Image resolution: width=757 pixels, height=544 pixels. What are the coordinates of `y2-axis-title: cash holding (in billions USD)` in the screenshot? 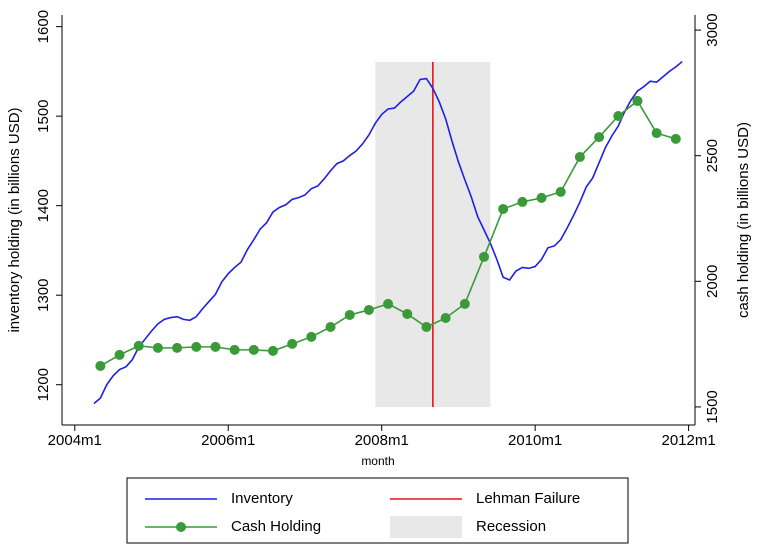 It's located at (743, 220).